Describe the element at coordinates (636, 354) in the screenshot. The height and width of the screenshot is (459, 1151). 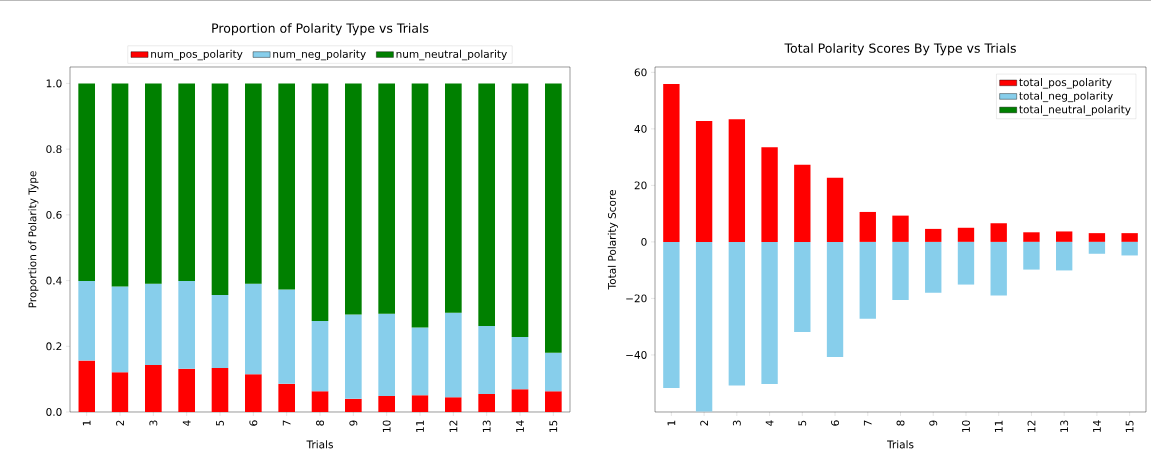
I see `y-tick-label: −40` at that location.